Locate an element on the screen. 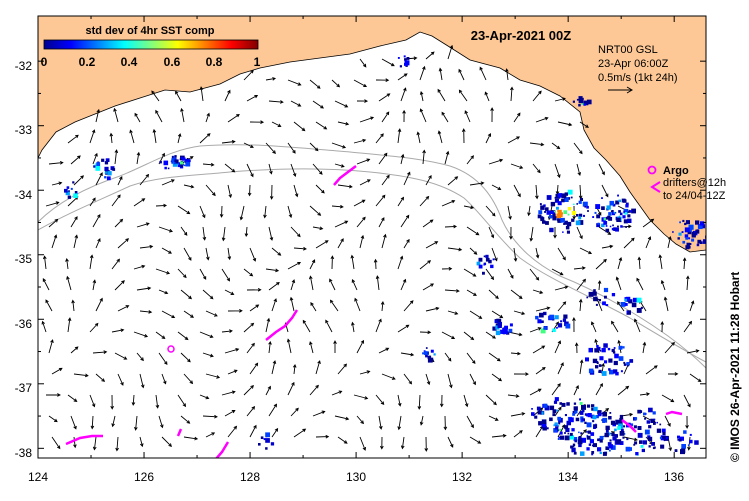 This screenshot has width=749, height=501. colorbar-tick: 1 is located at coordinates (257, 62).